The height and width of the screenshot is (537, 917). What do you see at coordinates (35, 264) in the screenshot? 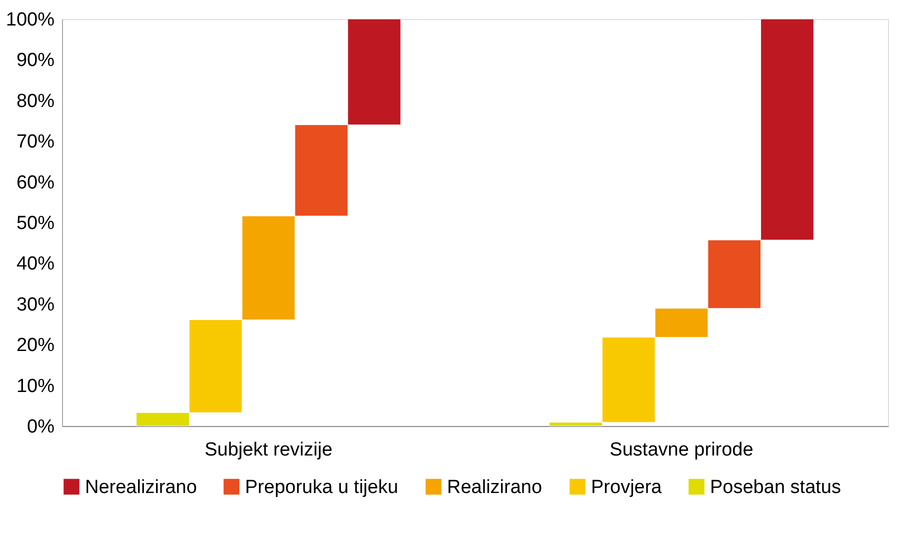
I see `y-tick-label: 40%` at bounding box center [35, 264].